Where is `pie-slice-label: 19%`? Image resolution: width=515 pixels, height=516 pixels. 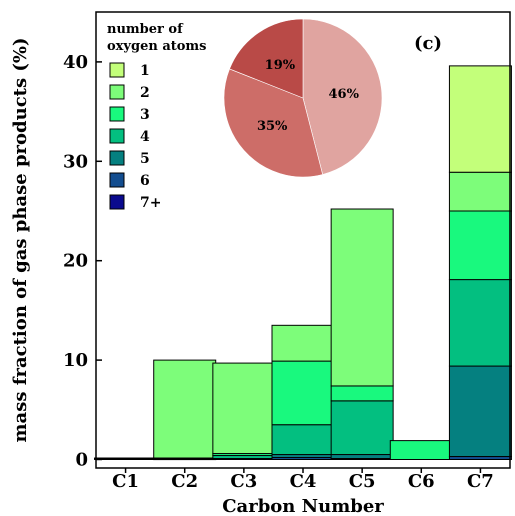
pie-slice-label: 19% is located at coordinates (280, 65).